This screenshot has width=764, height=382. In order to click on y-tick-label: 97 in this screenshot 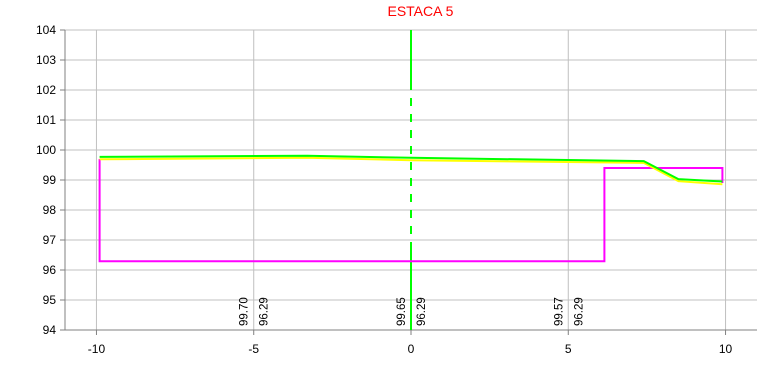, I will do `click(50, 240)`.